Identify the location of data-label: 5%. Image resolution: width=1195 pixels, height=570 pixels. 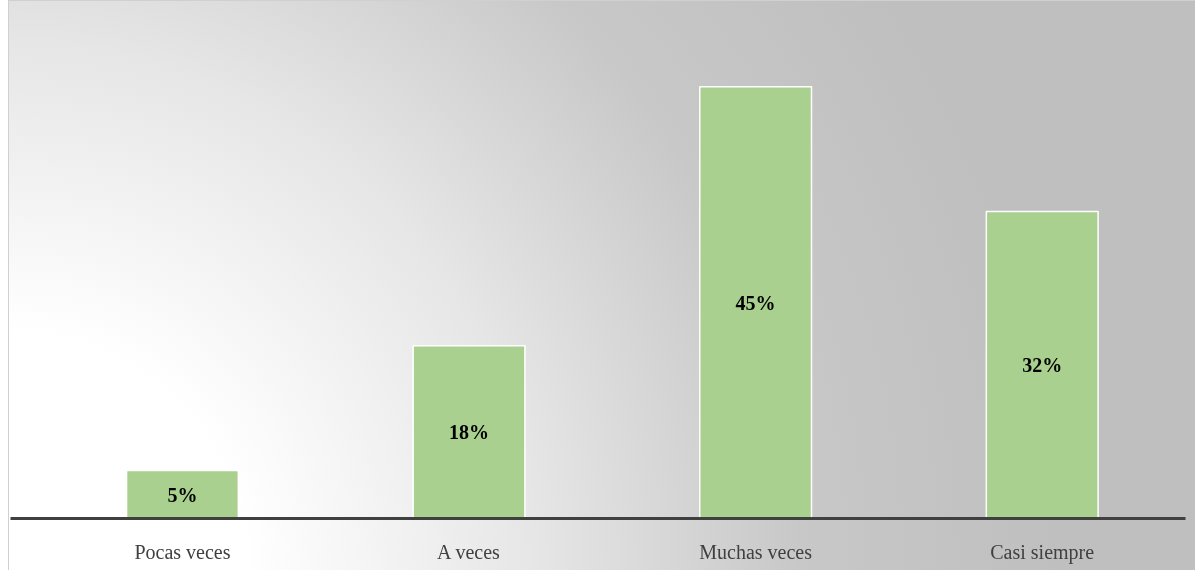
(182, 494).